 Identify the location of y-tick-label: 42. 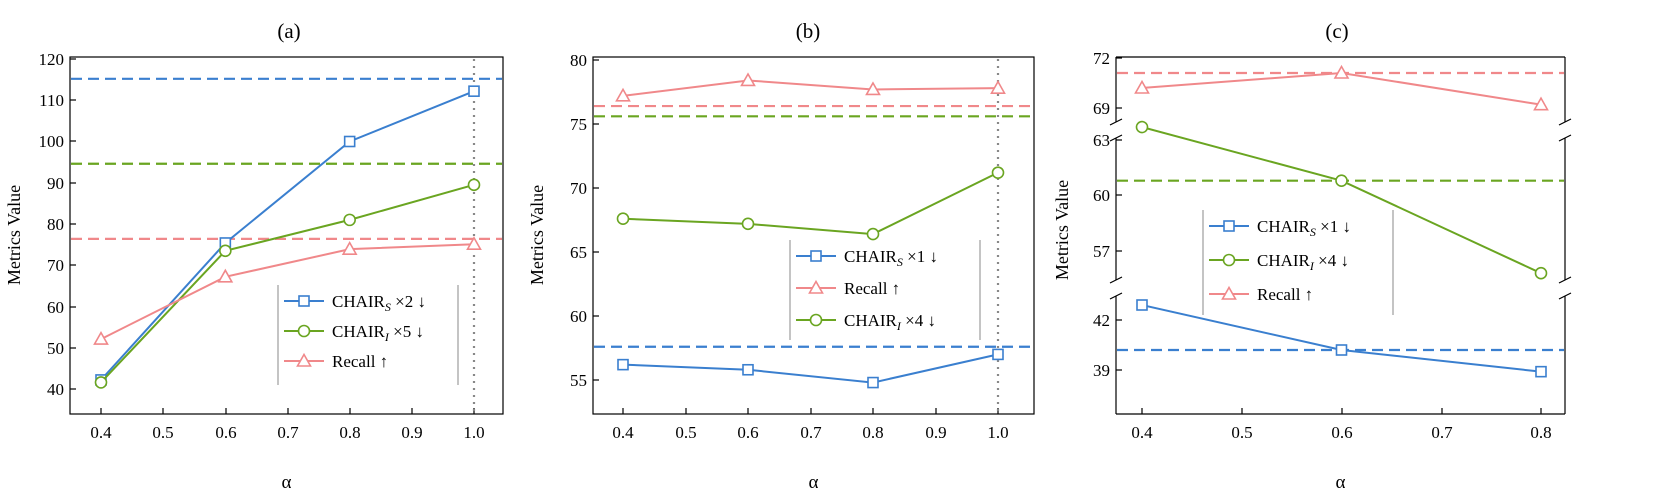
(1101, 320).